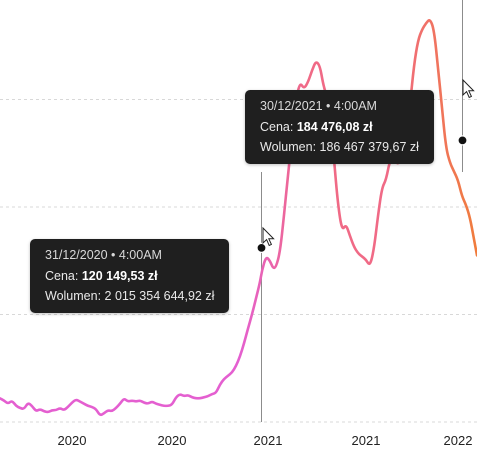 This screenshot has height=450, width=477. What do you see at coordinates (318, 106) in the screenshot?
I see `tooltip-date: 30/12/2021 • 4:00AM` at bounding box center [318, 106].